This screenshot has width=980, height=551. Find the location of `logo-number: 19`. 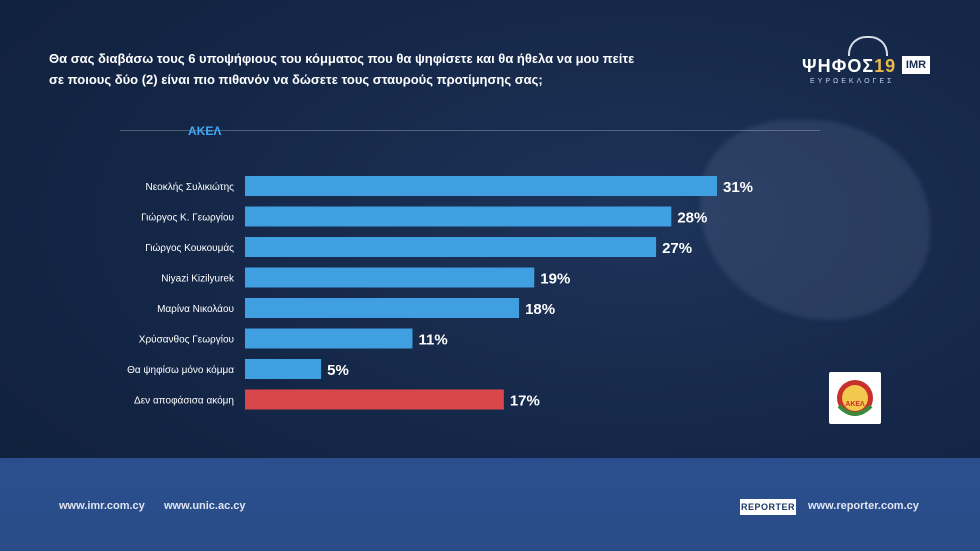

logo-number: 19 is located at coordinates (885, 66).